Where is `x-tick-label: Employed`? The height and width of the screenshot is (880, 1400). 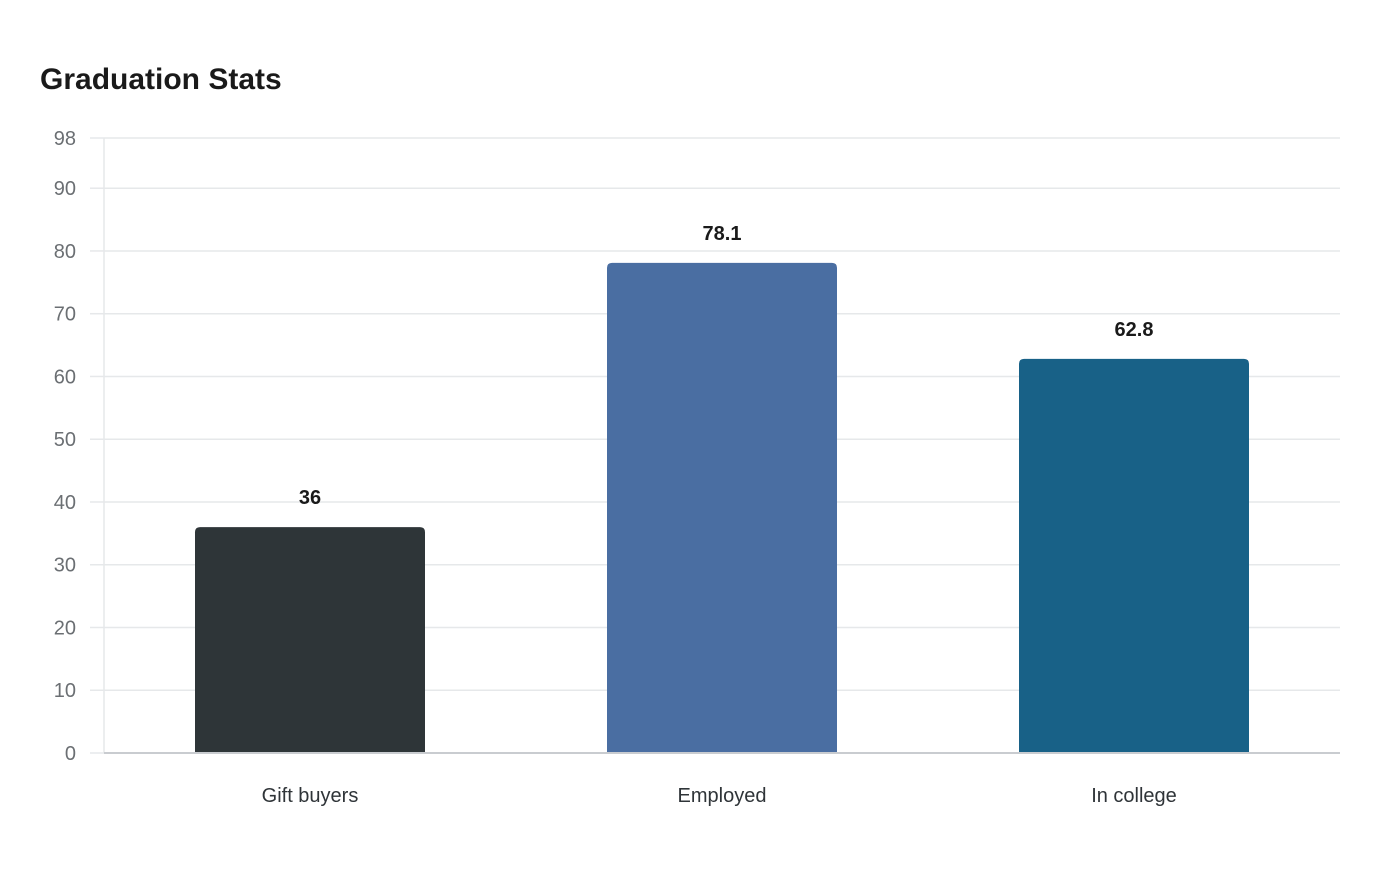
x-tick-label: Employed is located at coordinates (722, 796).